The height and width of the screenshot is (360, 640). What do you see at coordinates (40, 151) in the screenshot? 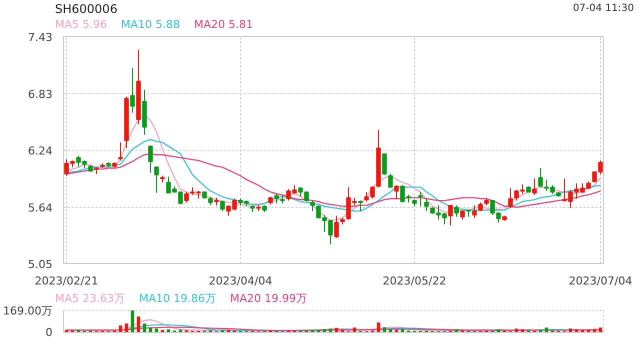
I see `y-tick-label: 6.24` at bounding box center [40, 151].